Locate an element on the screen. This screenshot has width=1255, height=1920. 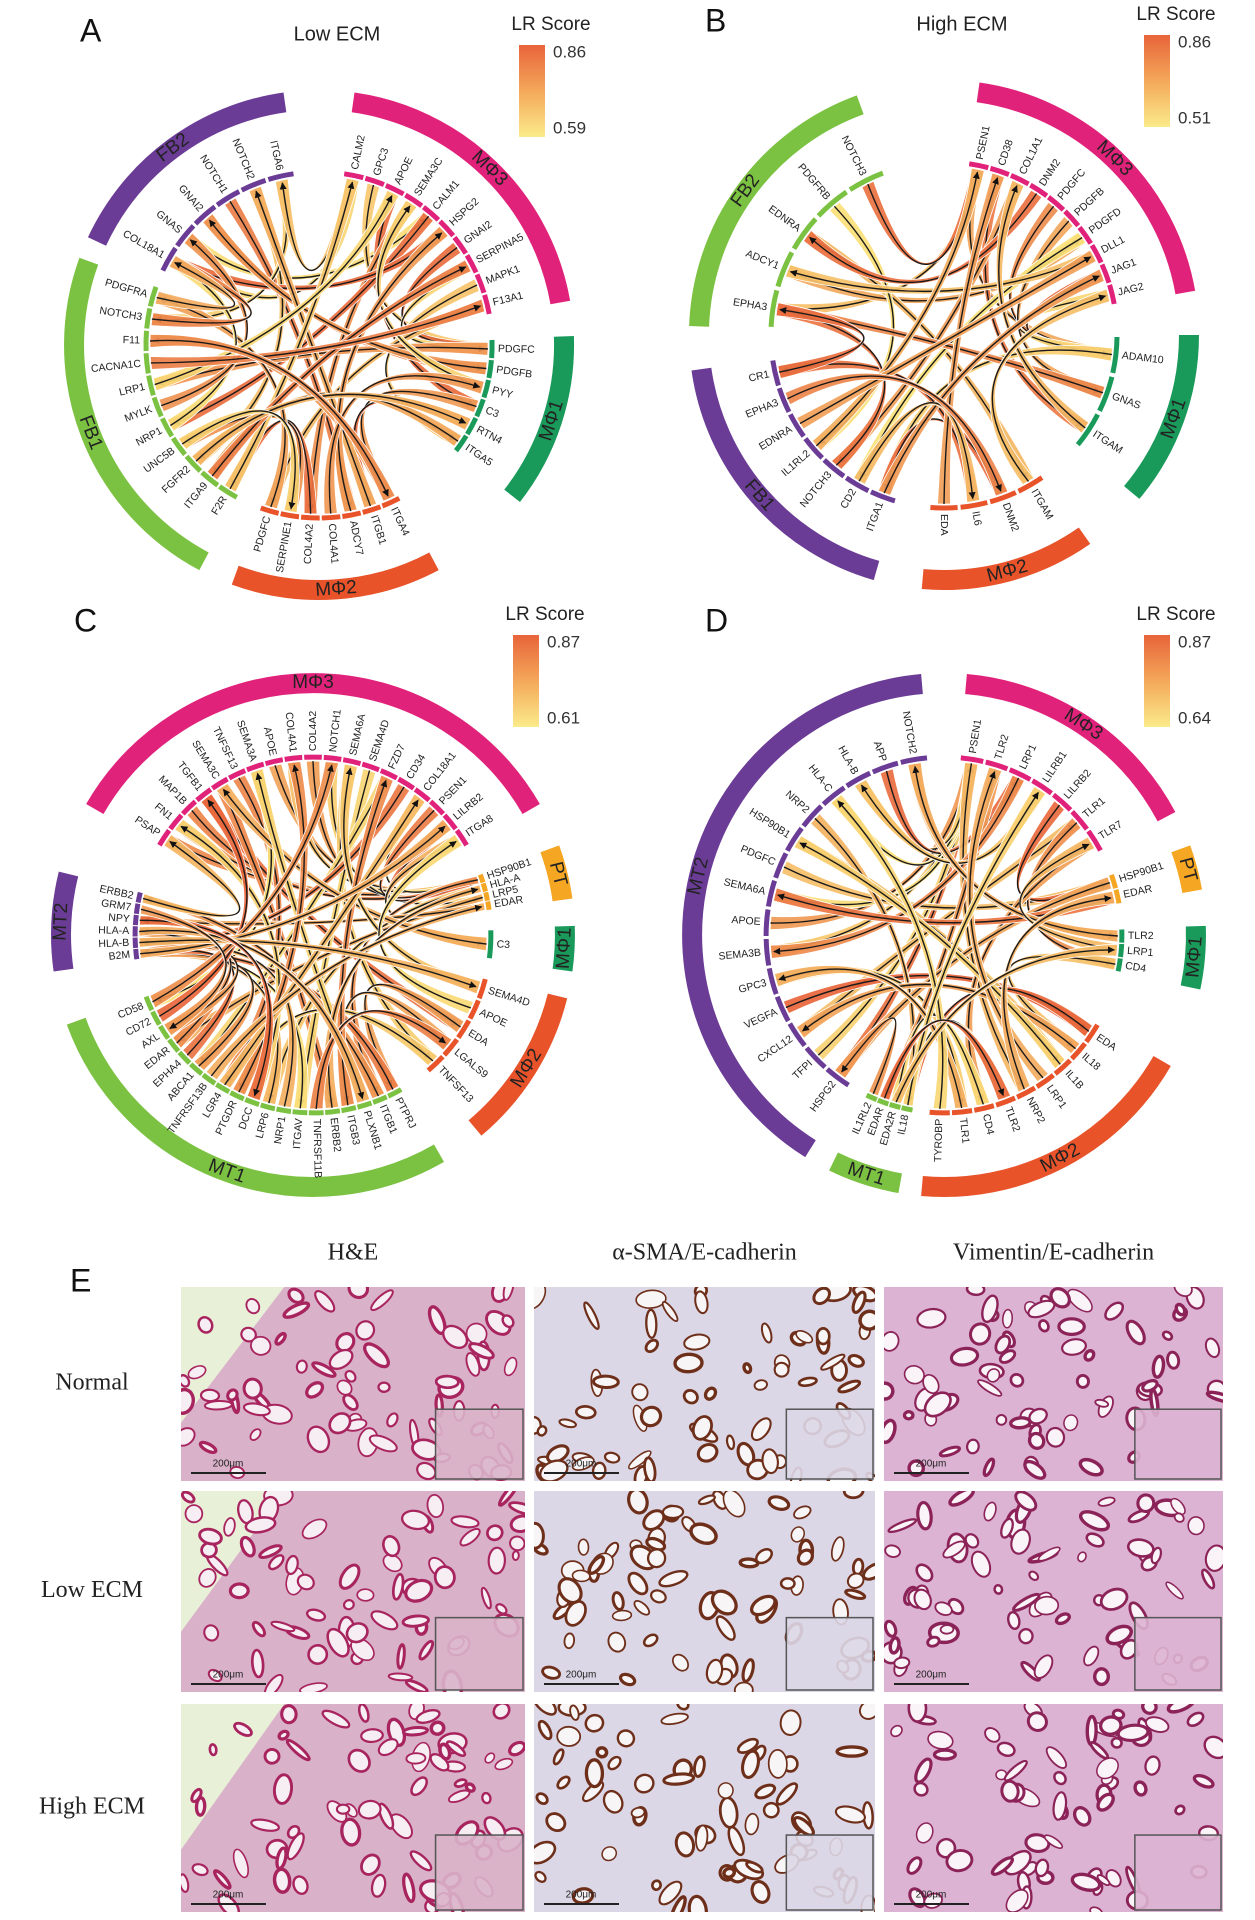
scale-bar-label: 200μm is located at coordinates (581, 1464).